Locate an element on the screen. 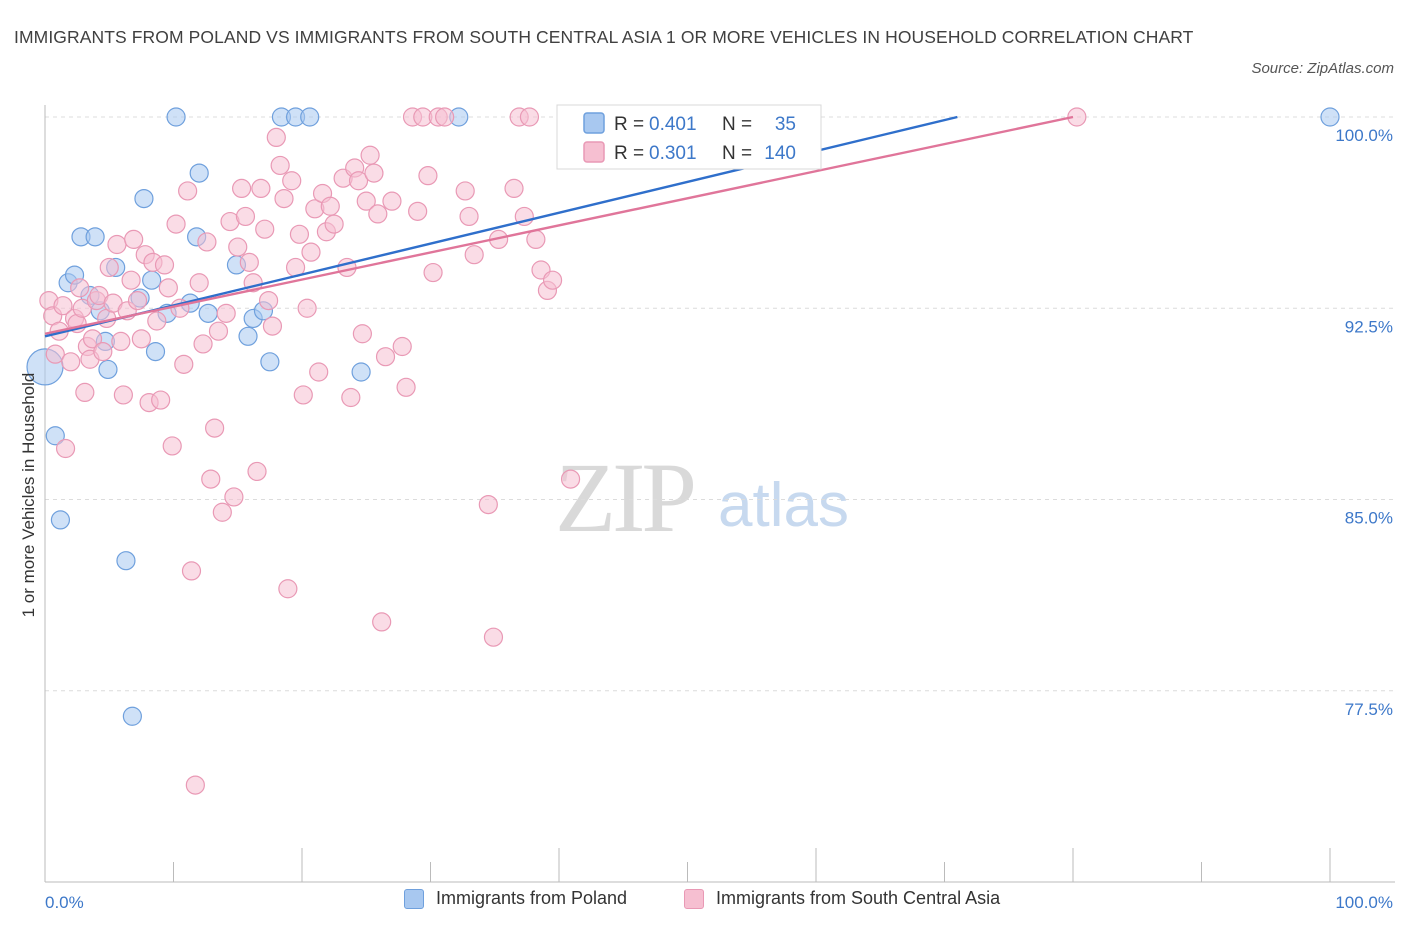 This screenshot has height=930, width=1406. legend-label-poland: Immigrants from Poland is located at coordinates (532, 898).